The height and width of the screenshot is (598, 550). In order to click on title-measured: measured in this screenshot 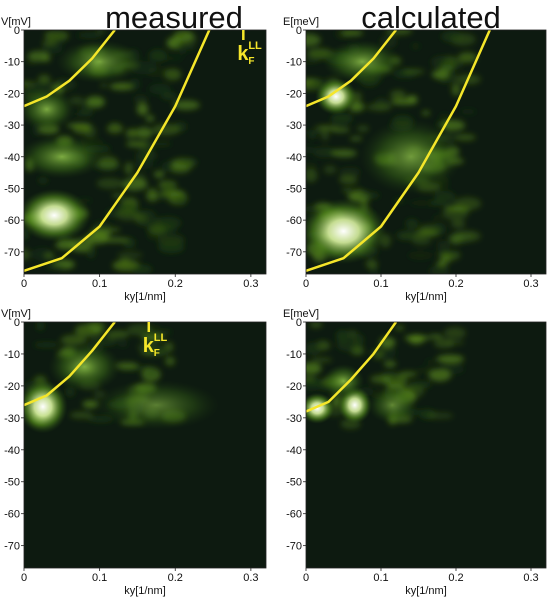, I will do `click(174, 17)`.